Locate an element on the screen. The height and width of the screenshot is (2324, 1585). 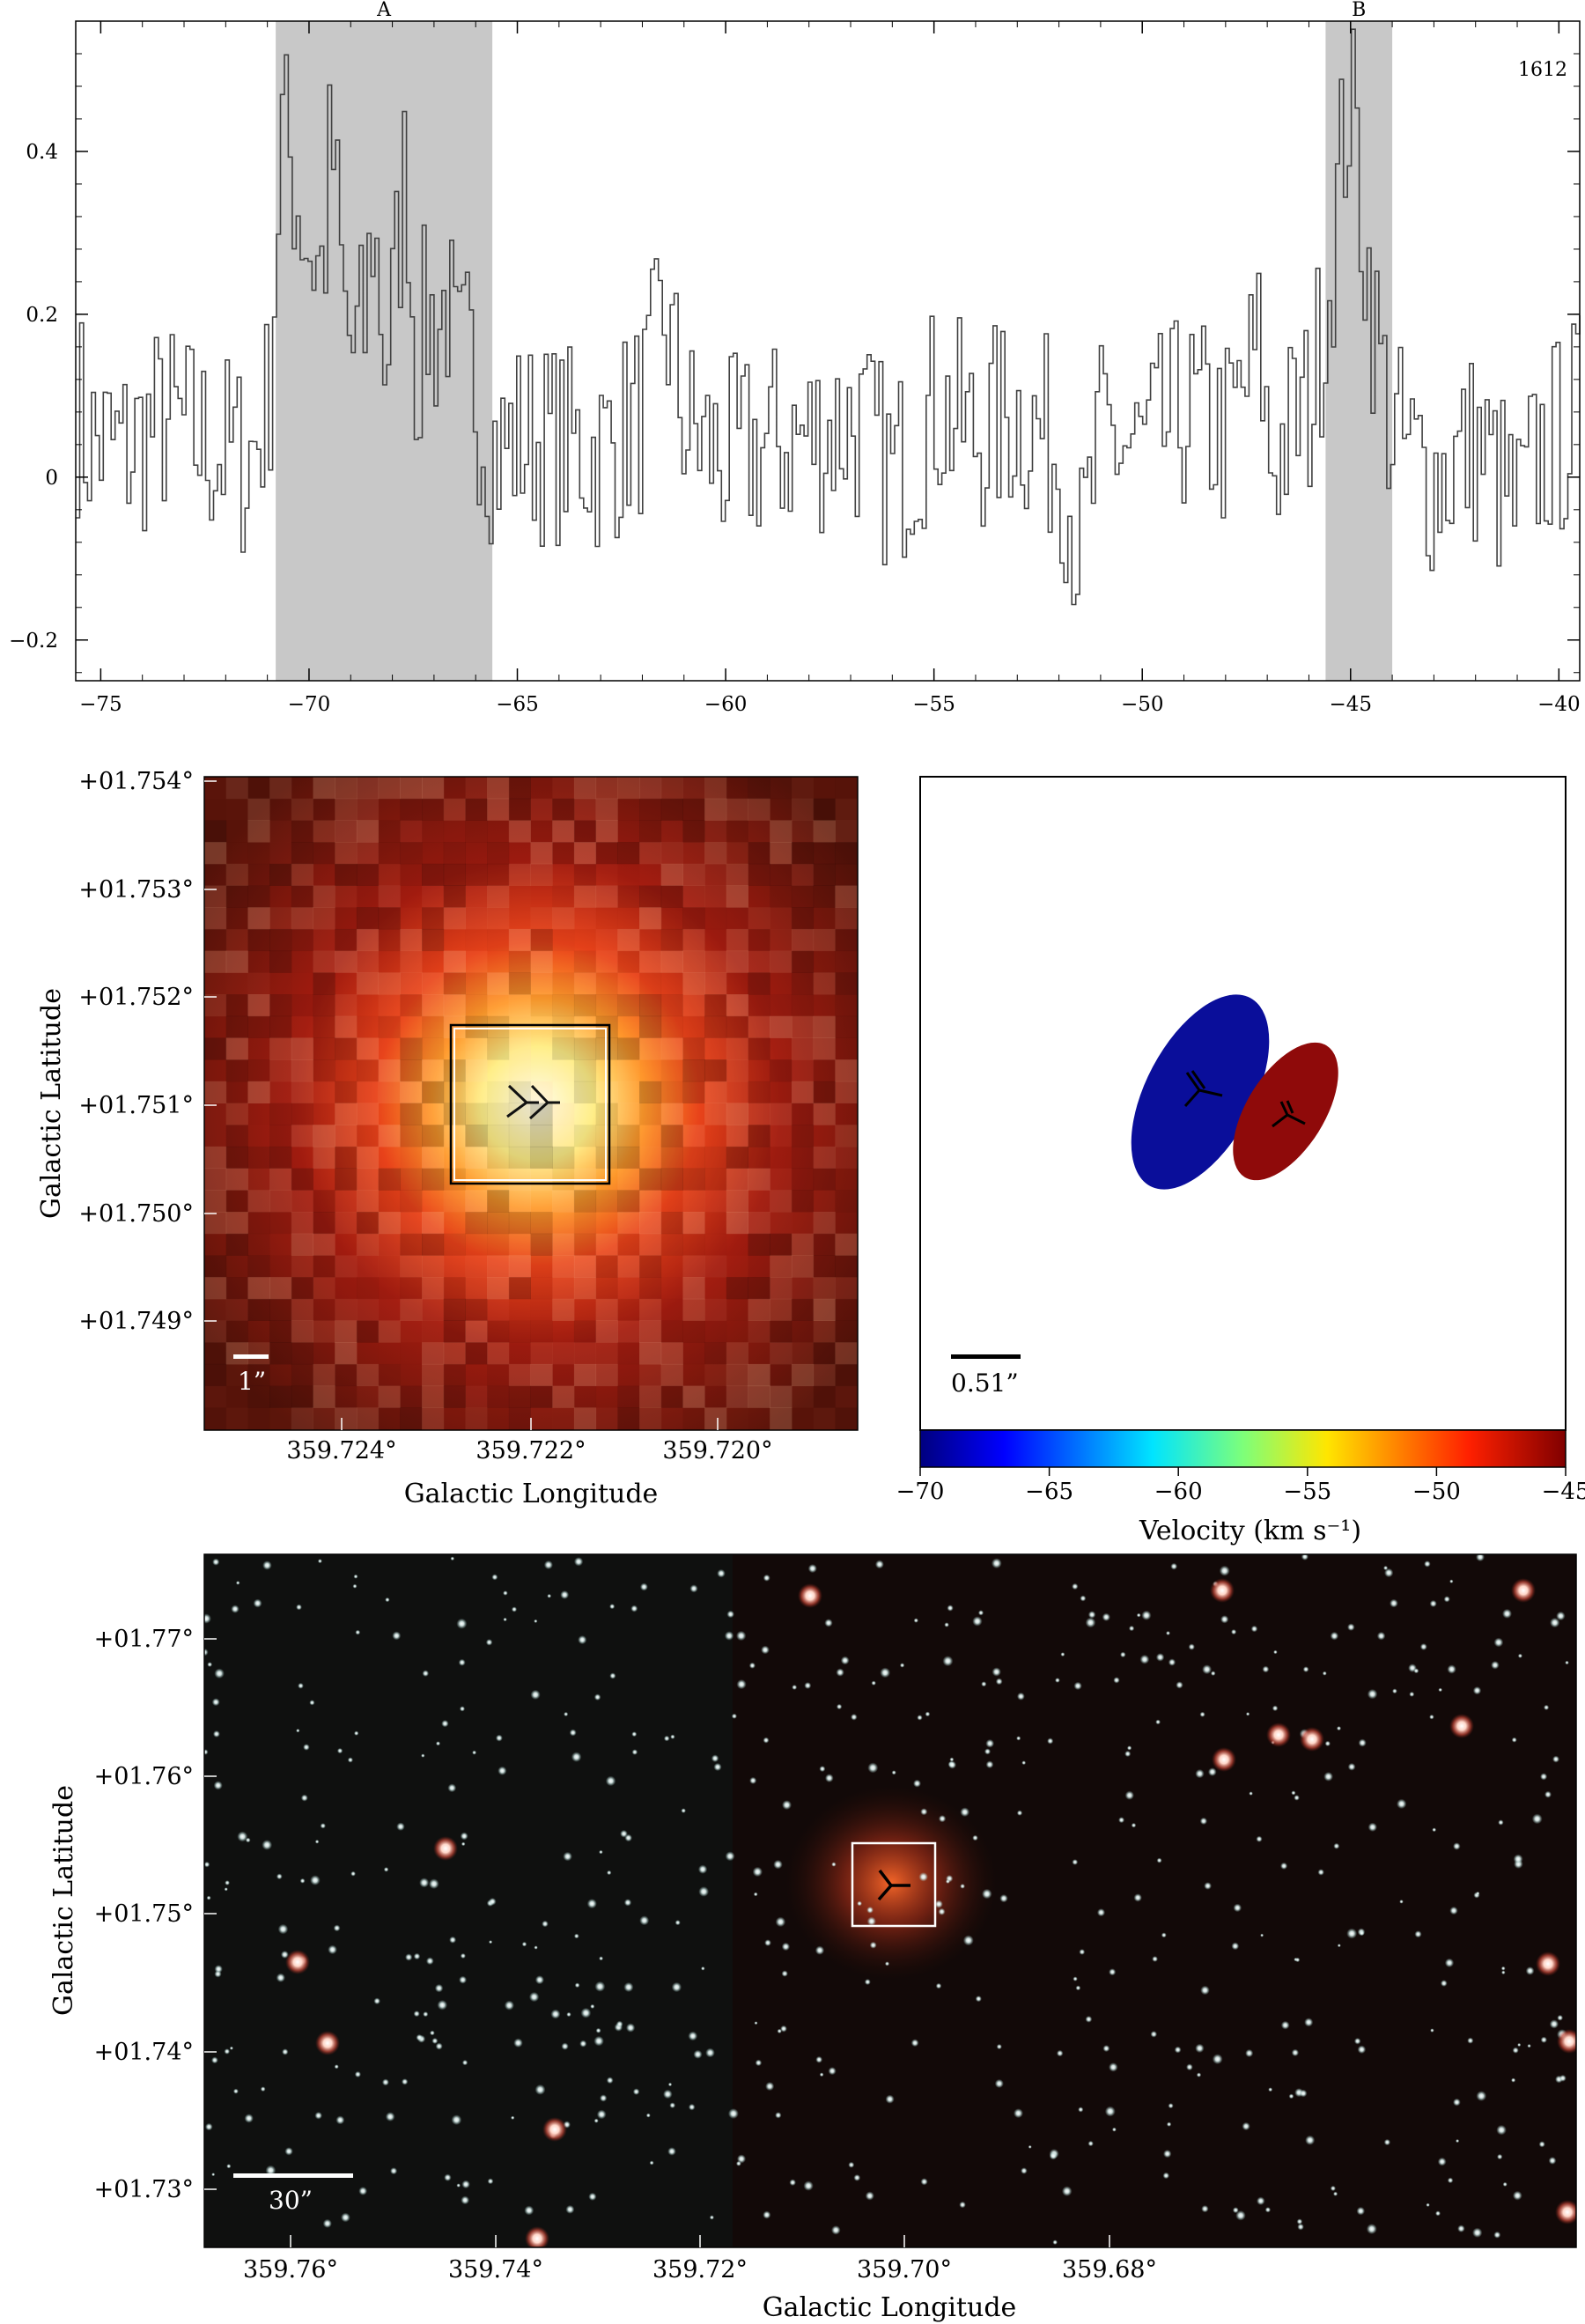
zoom-x-tick-labels: 359.724° 359.722° 359.720° is located at coordinates (529, 1450).